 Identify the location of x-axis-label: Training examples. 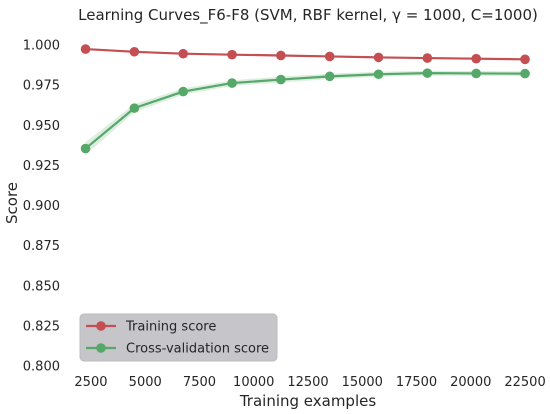
(308, 401).